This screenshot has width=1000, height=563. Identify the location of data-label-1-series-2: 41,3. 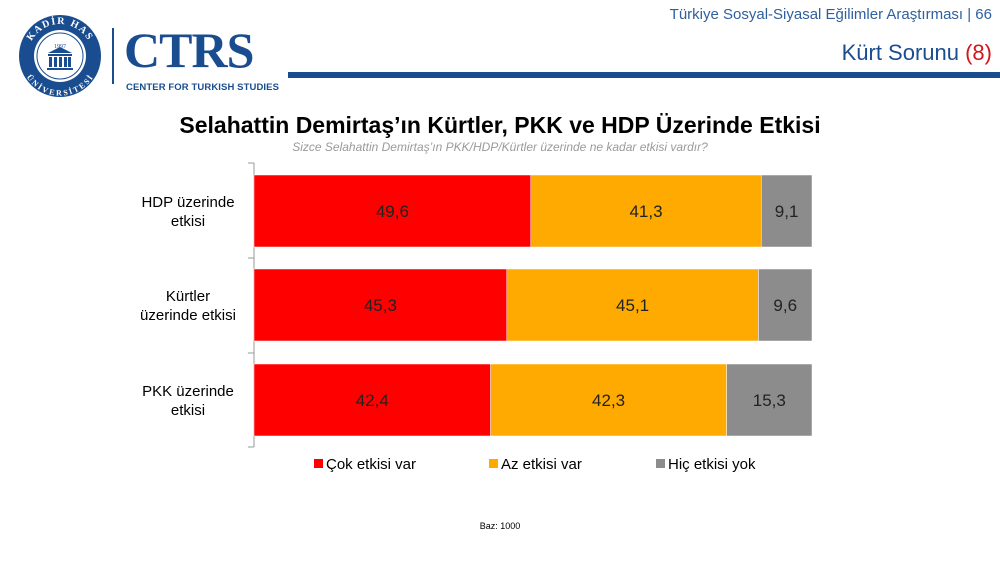
(645, 211).